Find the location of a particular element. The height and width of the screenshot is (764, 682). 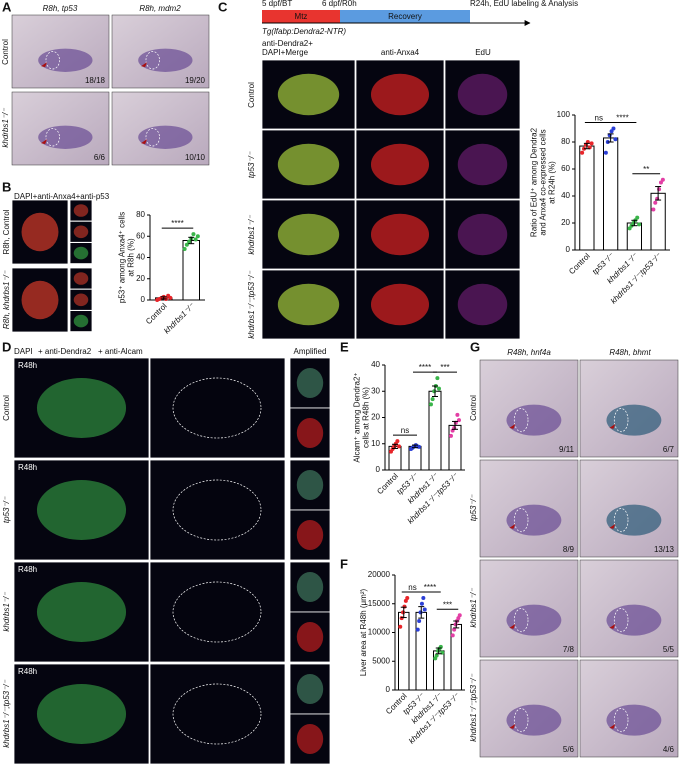

y-tick-label: 20000 is located at coordinates (379, 574).